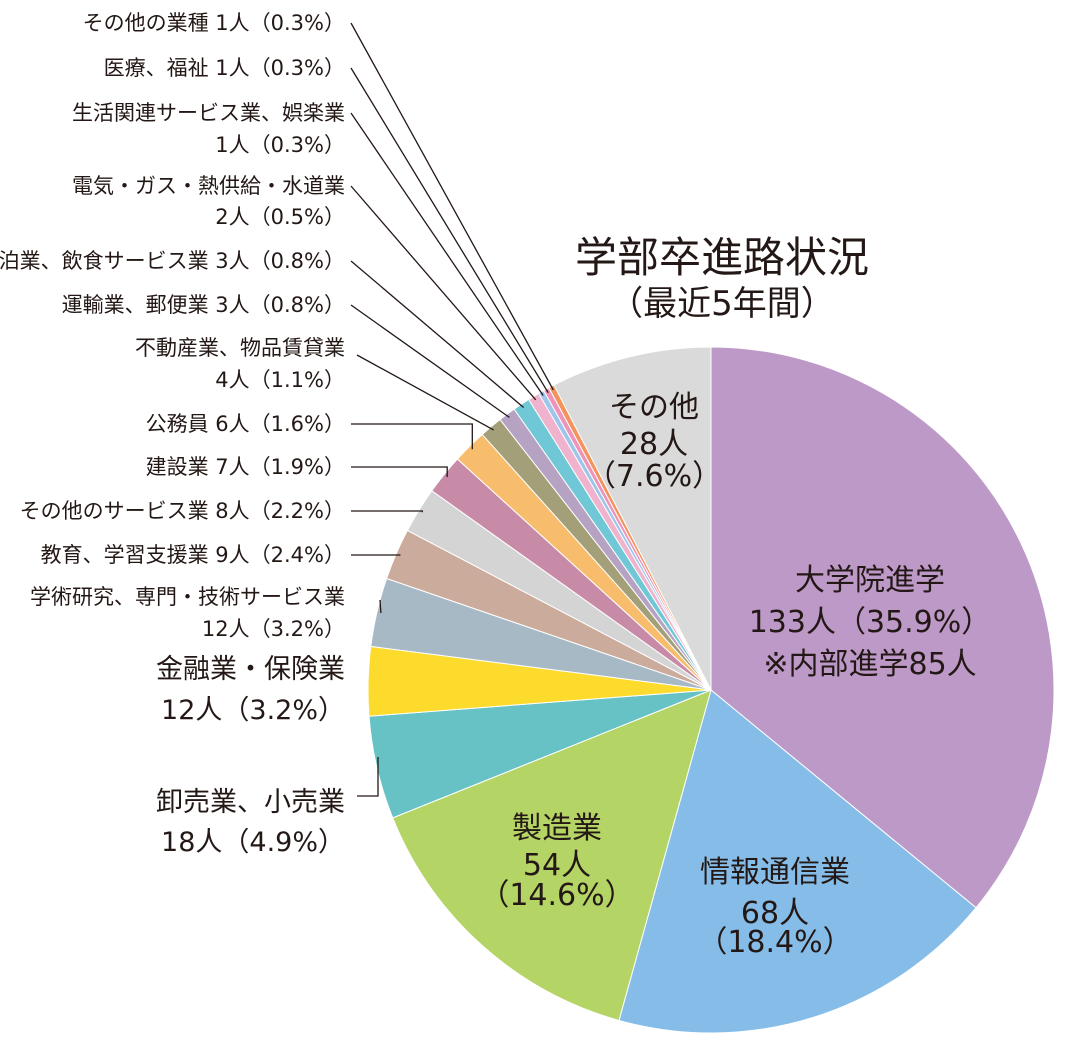 The width and height of the screenshot is (1070, 1050). Describe the element at coordinates (654, 407) in the screenshot. I see `slice-label-name: その他` at that location.